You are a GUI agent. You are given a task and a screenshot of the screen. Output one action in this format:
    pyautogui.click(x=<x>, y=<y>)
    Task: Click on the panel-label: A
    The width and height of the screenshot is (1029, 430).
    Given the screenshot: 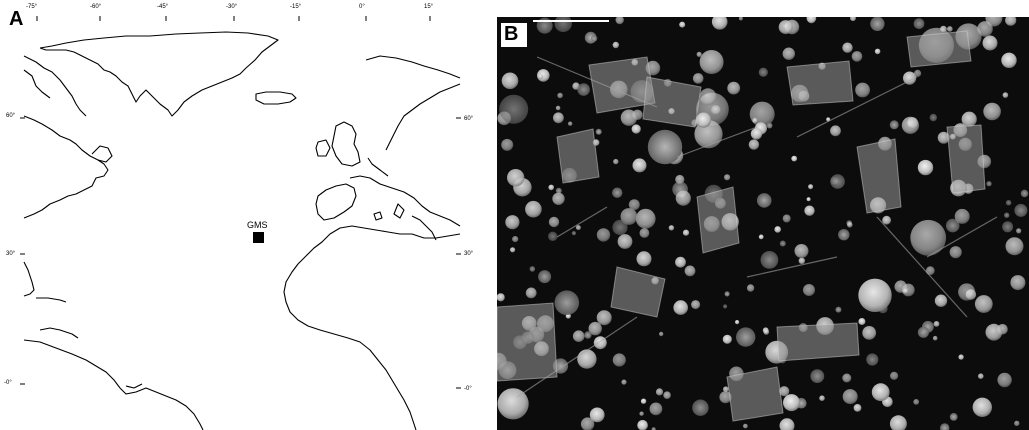 What is the action you would take?
    pyautogui.click(x=16, y=19)
    